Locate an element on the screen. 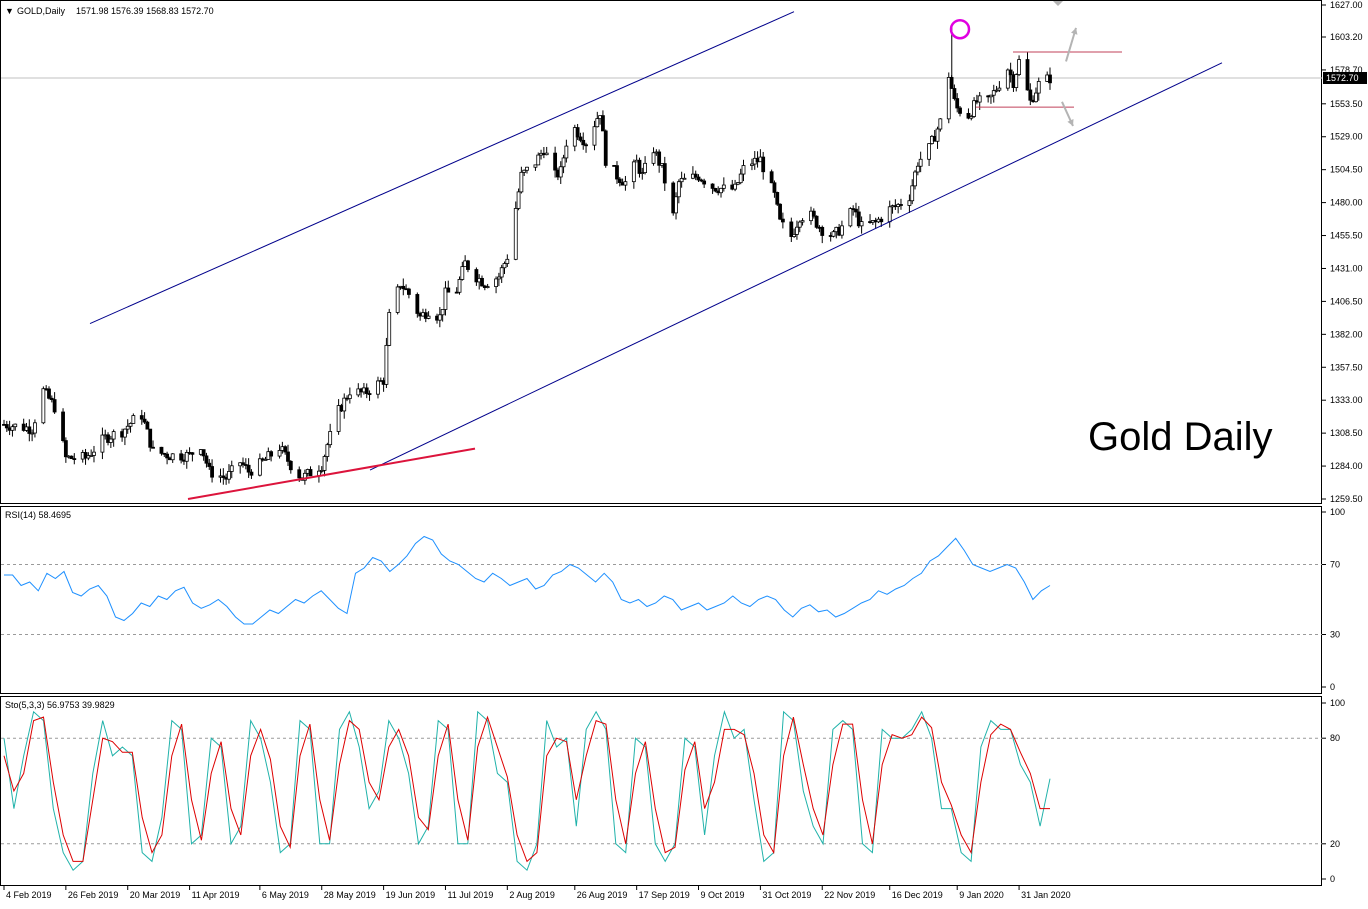  support-trendline is located at coordinates (331, 473).